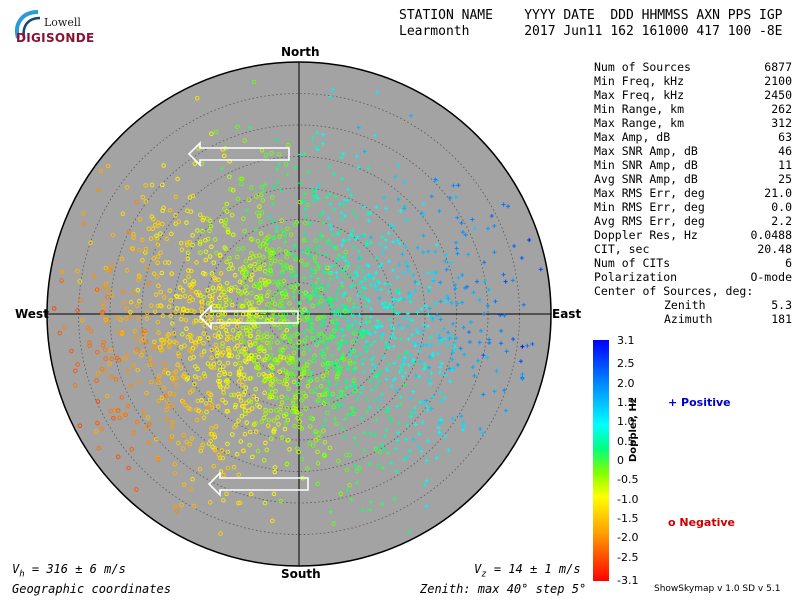 This screenshot has height=600, width=800. Describe the element at coordinates (636, 277) in the screenshot. I see `stat-label: Polarization` at that location.